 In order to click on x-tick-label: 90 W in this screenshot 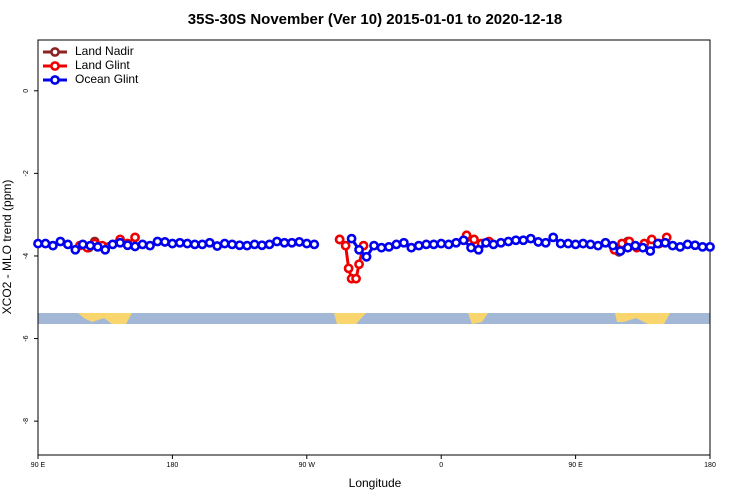, I will do `click(307, 465)`.